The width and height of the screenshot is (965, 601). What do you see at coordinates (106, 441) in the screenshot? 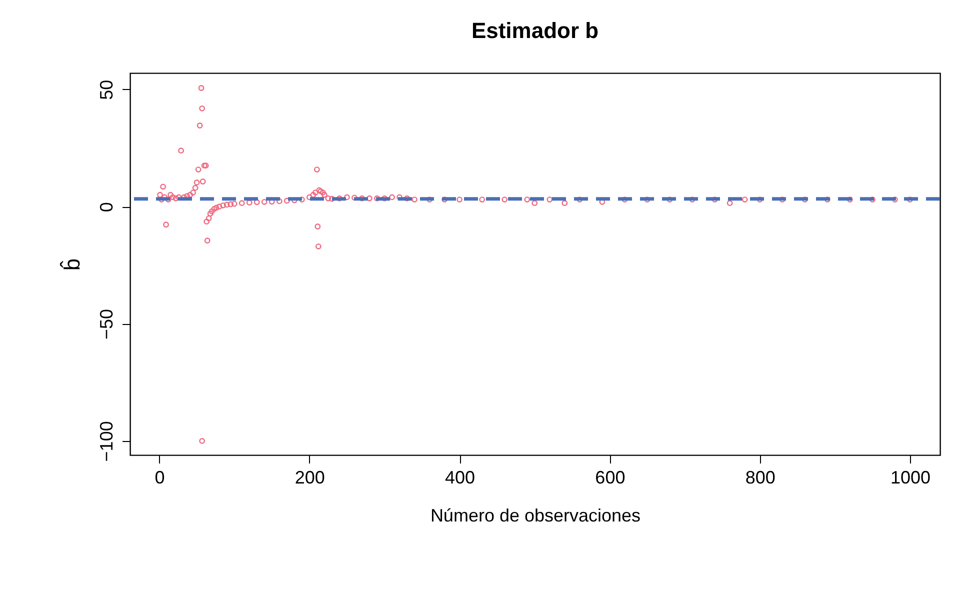
I see `y-tick-label: −100` at bounding box center [106, 441].